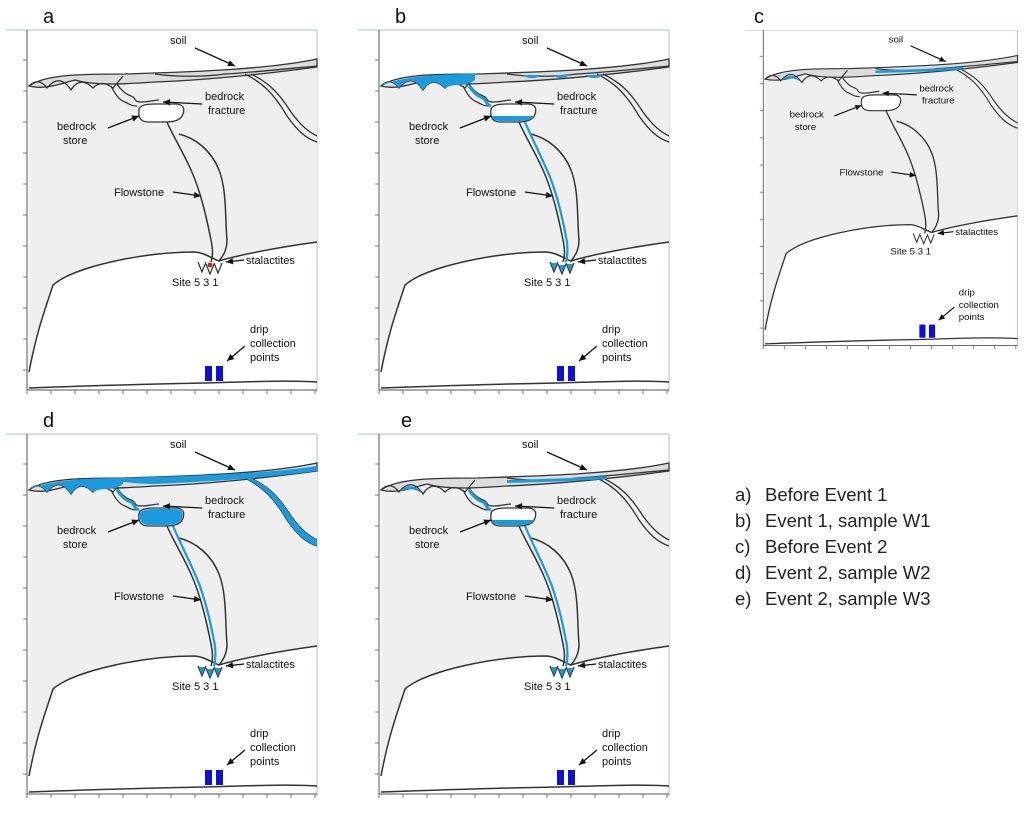 The width and height of the screenshot is (1026, 818). What do you see at coordinates (49, 17) in the screenshot?
I see `panel-letter-a: a` at bounding box center [49, 17].